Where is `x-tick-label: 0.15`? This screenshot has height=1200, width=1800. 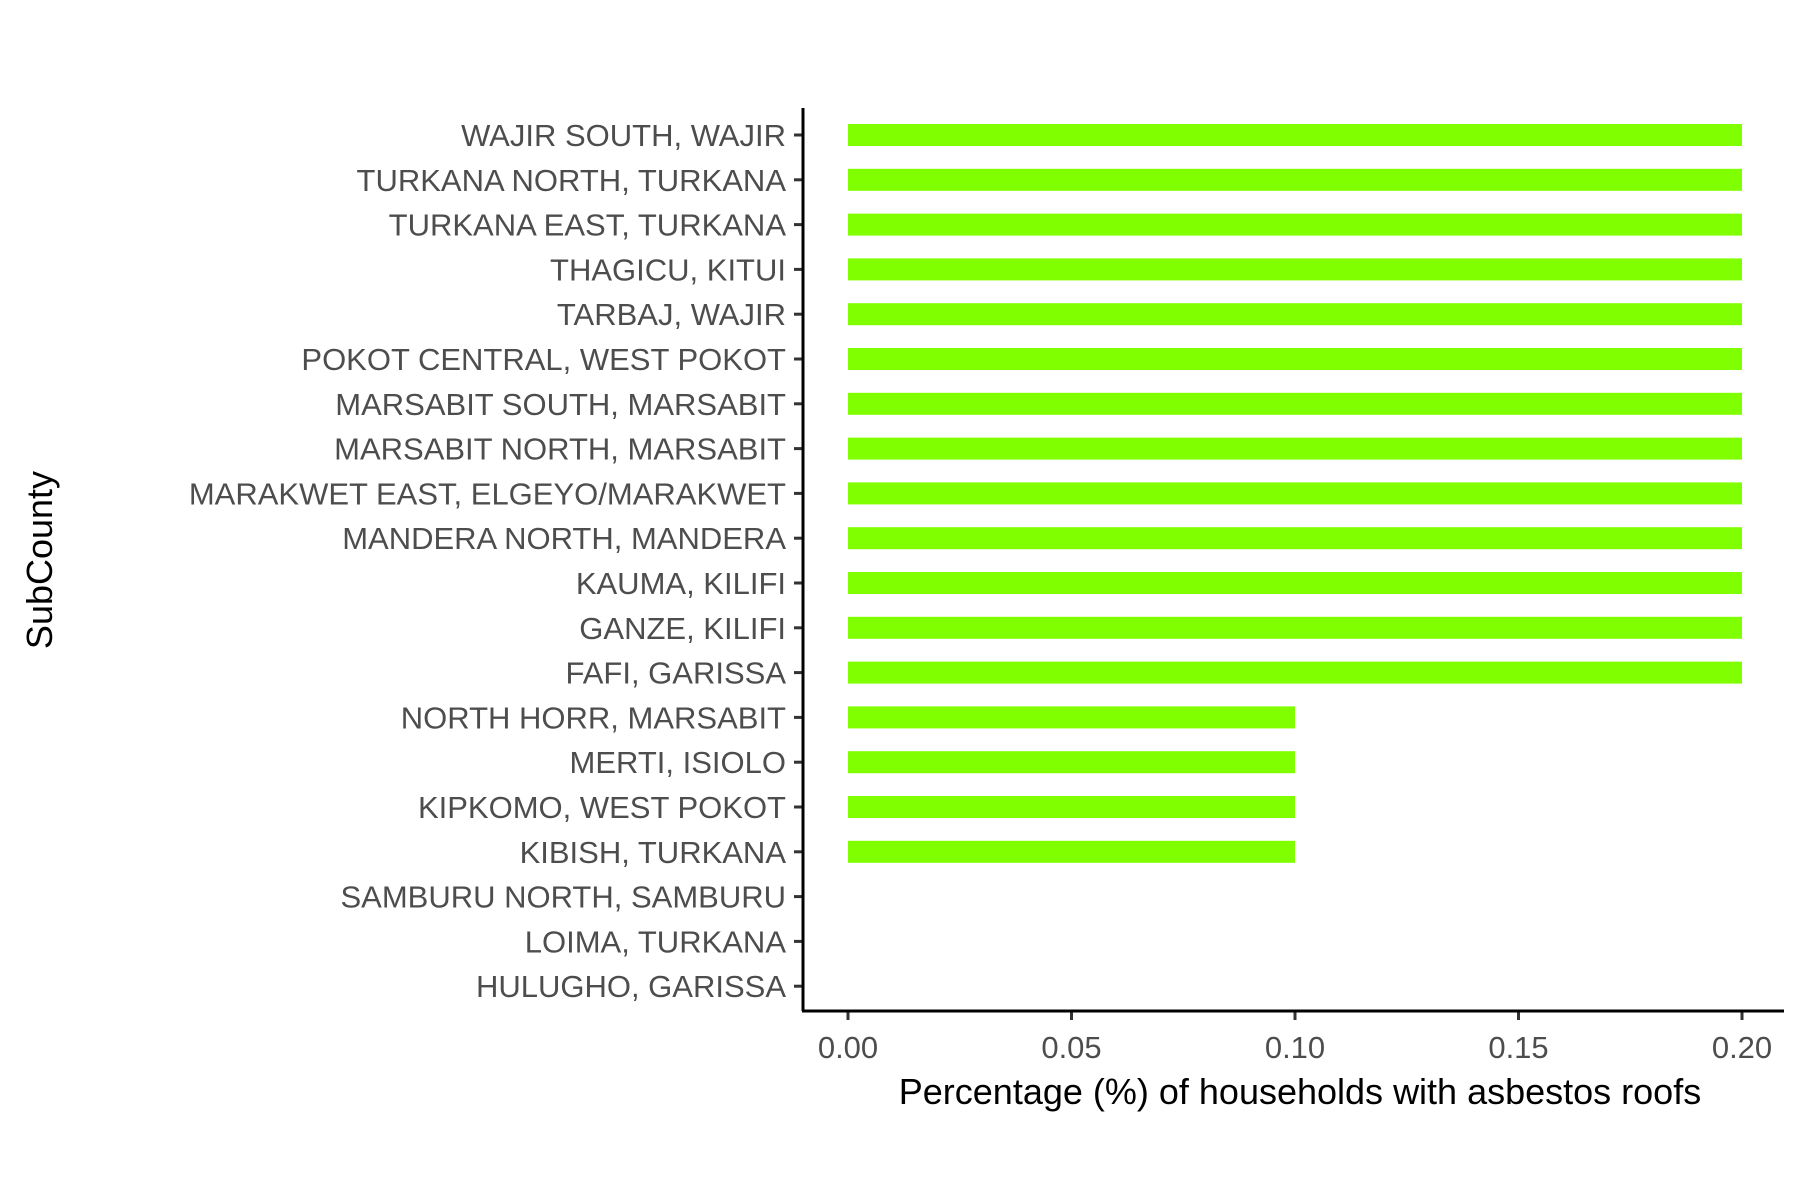
x-tick-label: 0.15 is located at coordinates (1518, 1047).